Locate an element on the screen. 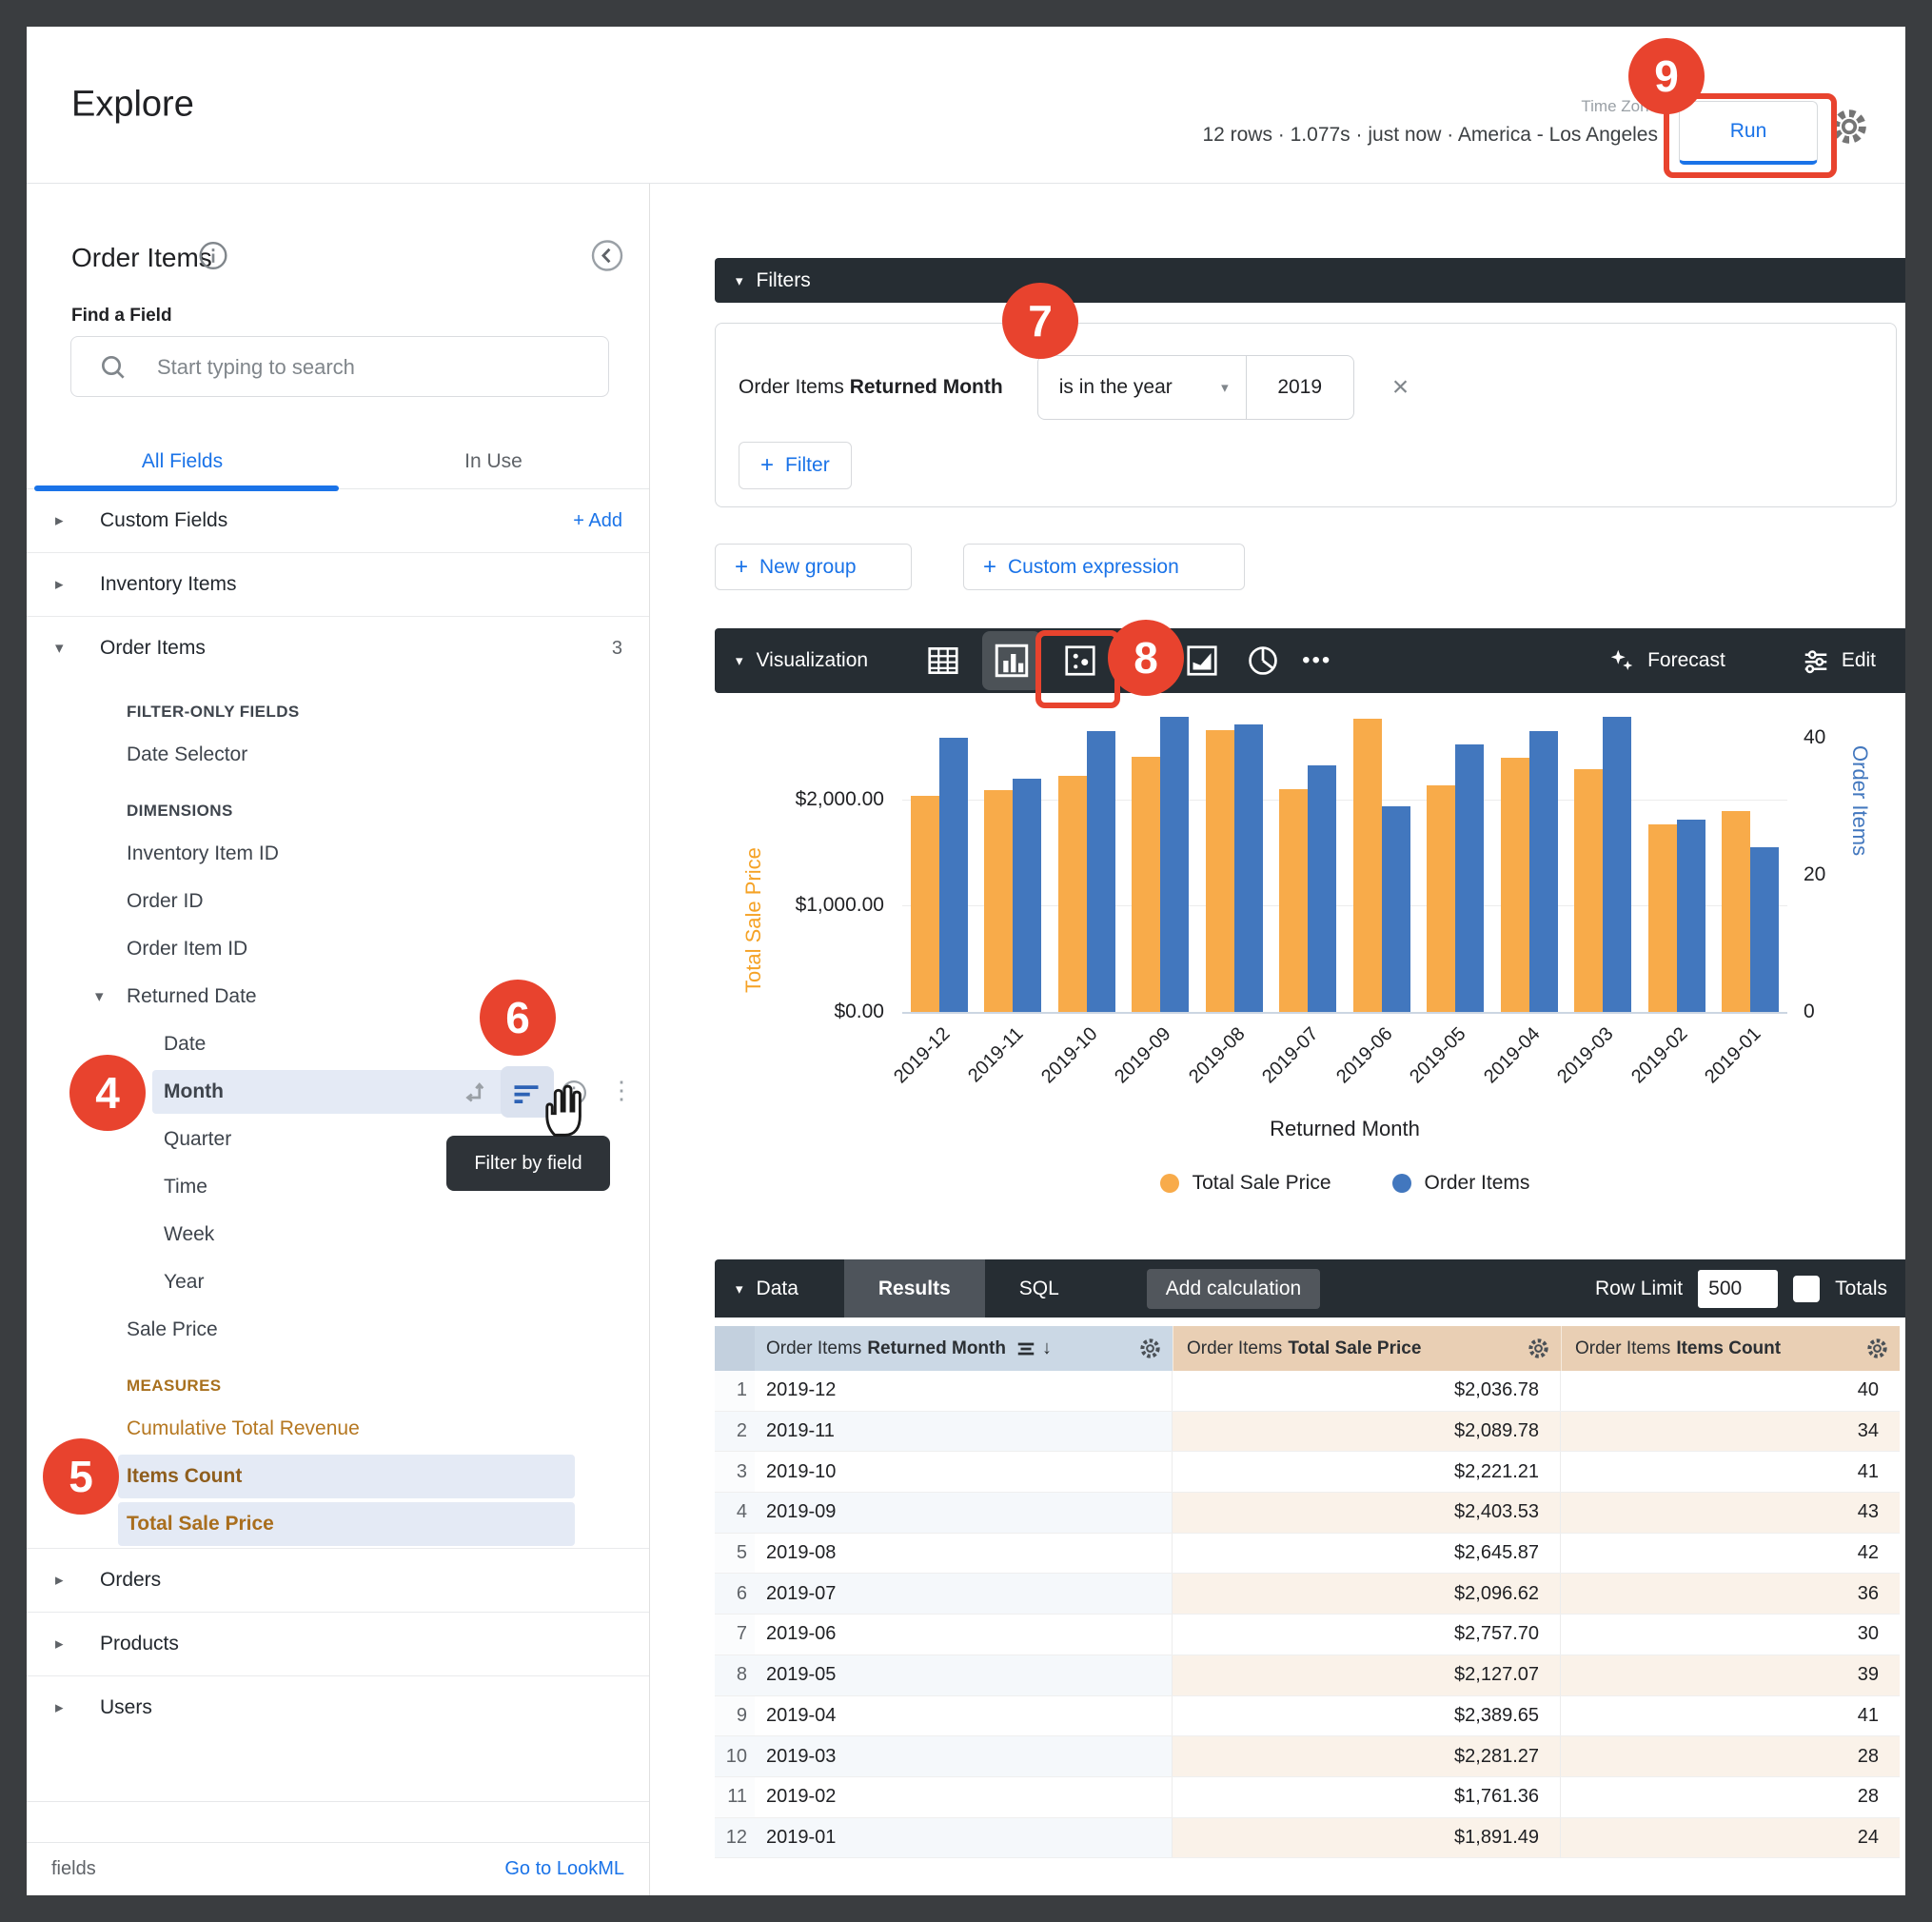  cell-total-sale-price: $2,757.70 is located at coordinates (1367, 1635).